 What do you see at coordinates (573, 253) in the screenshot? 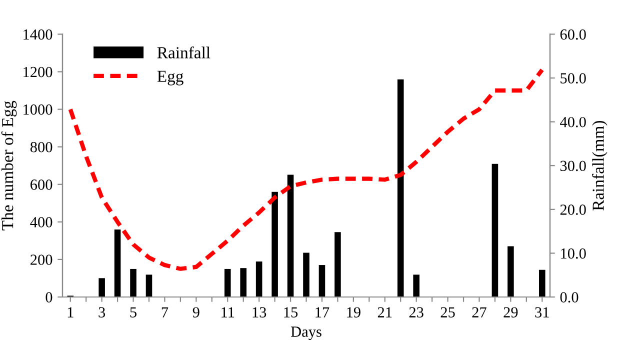
I see `y2-tick-label: 10.0` at bounding box center [573, 253].